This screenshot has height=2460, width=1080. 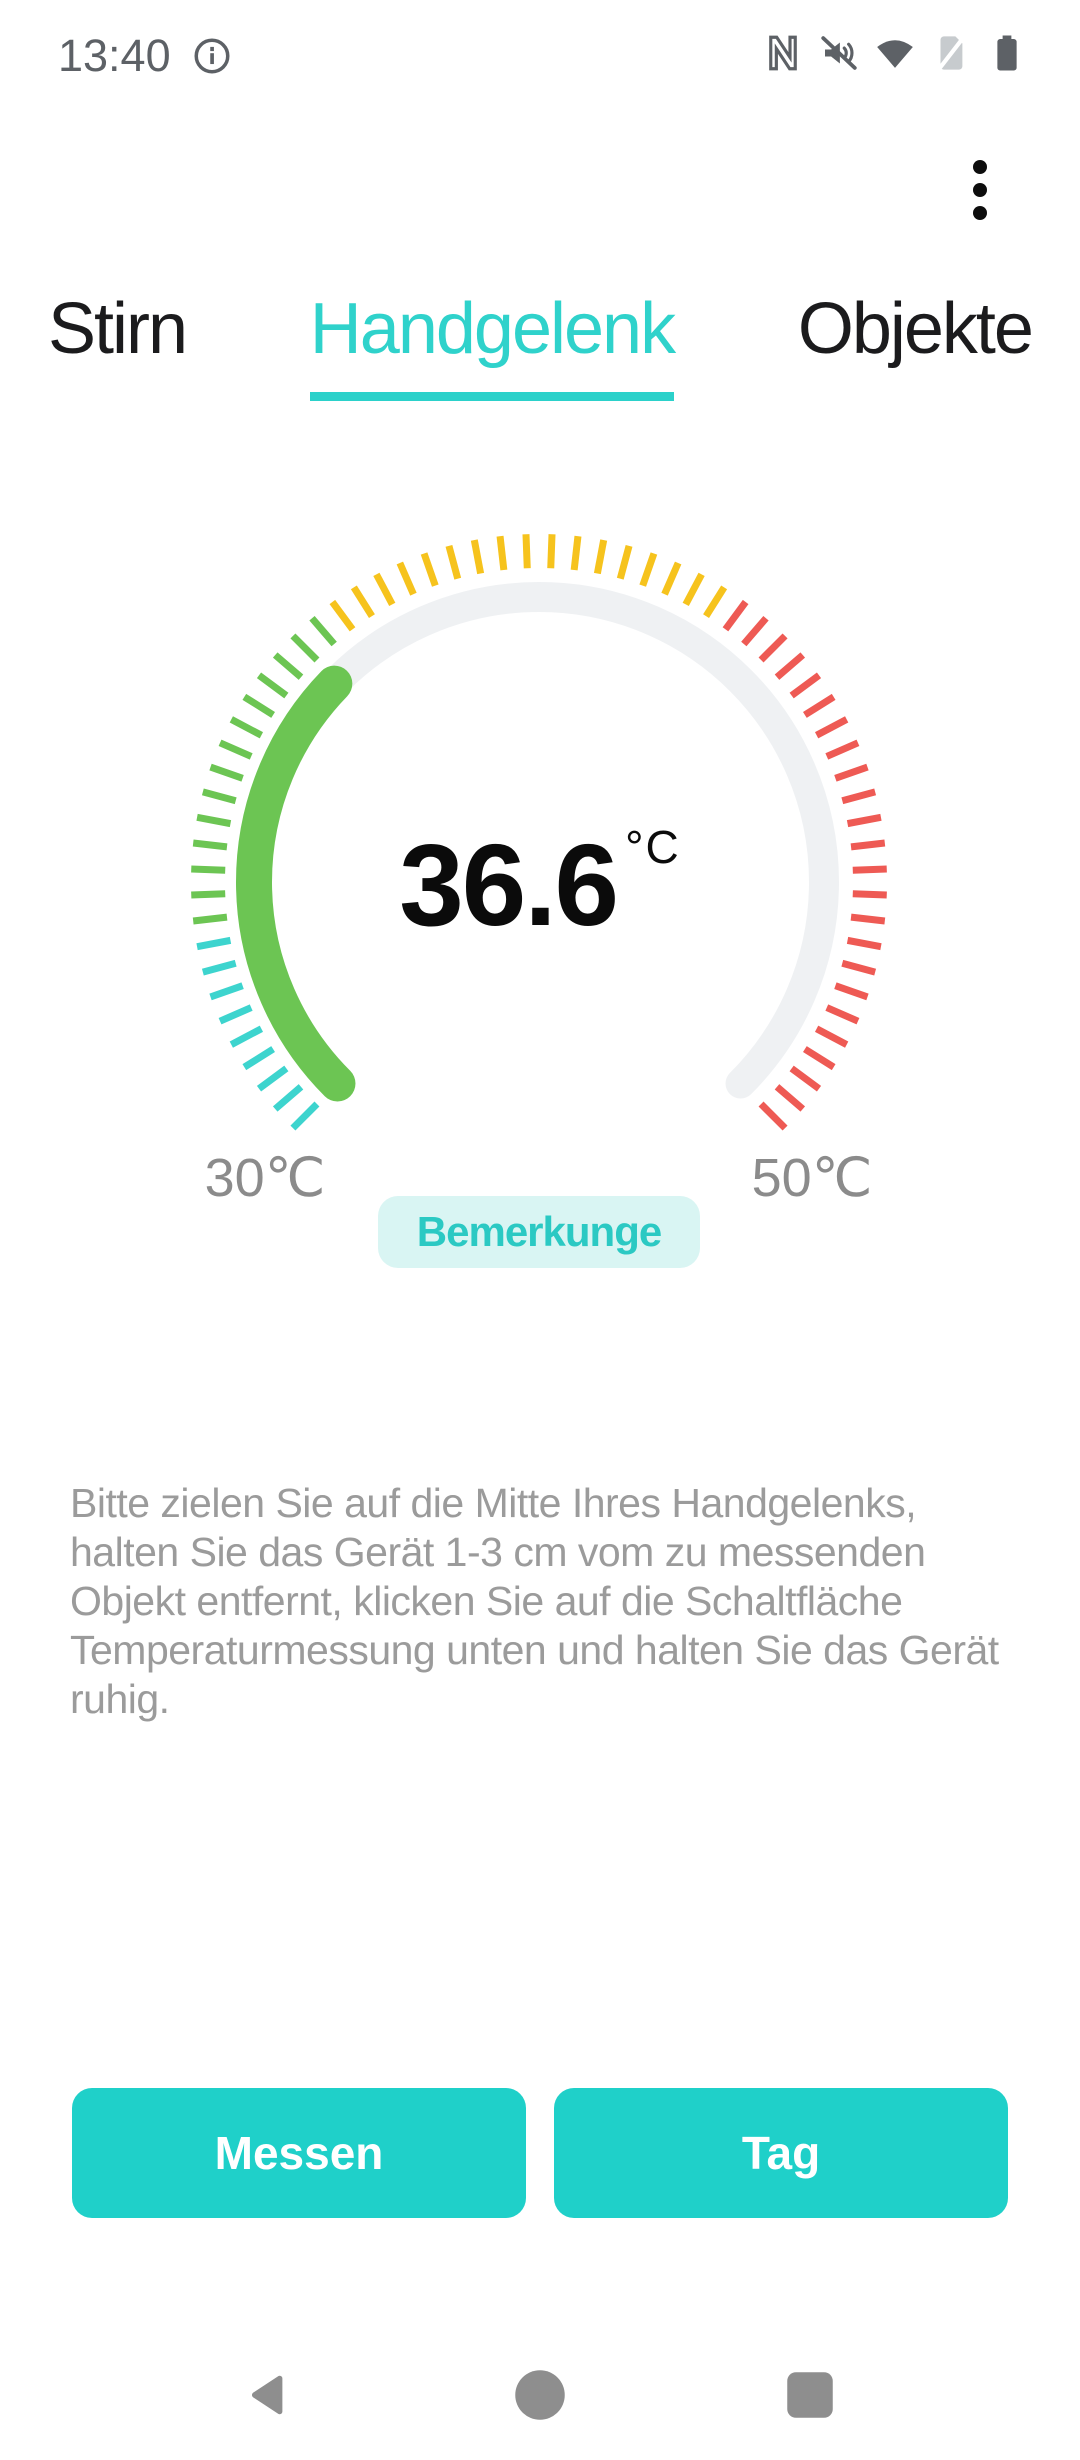 What do you see at coordinates (299, 2153) in the screenshot?
I see `measure-button: Messen` at bounding box center [299, 2153].